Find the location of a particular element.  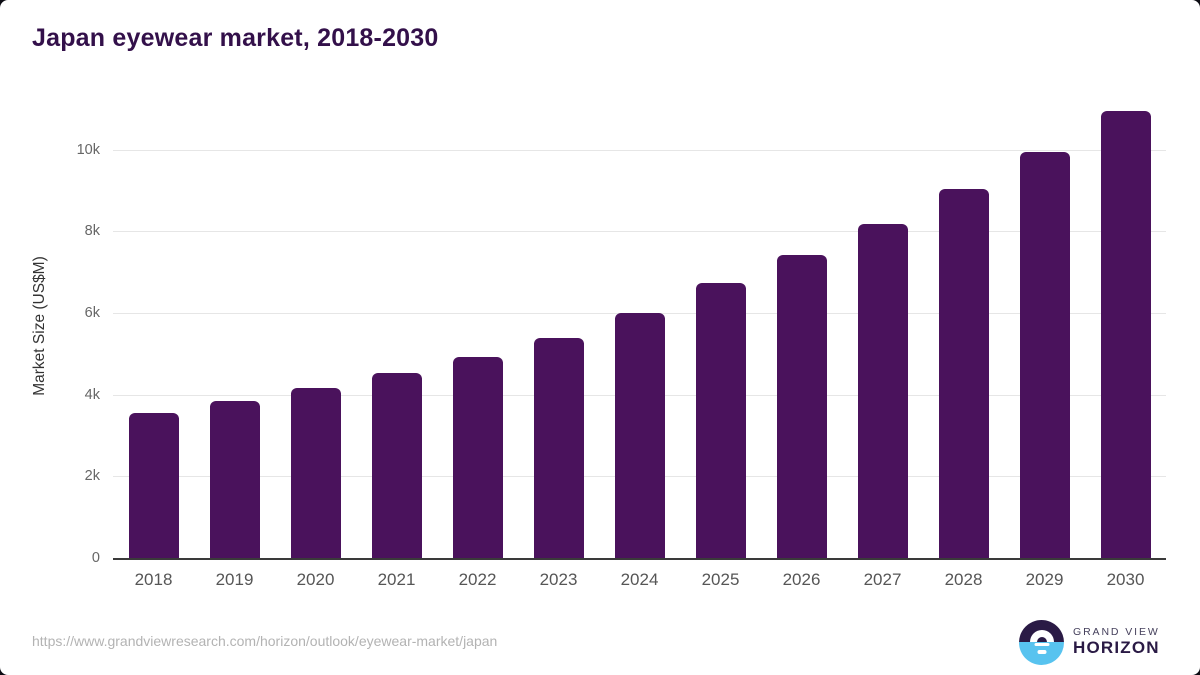

bar-2021 is located at coordinates (396, 465).